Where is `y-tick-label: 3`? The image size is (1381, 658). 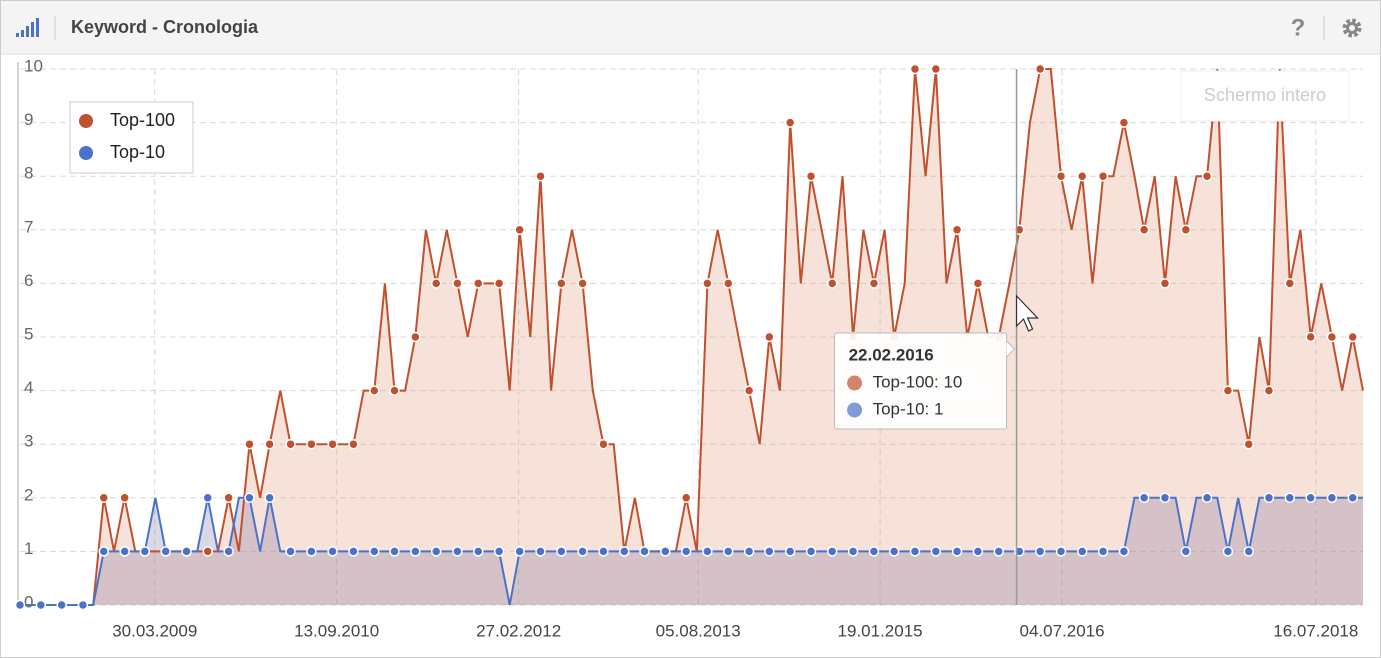
y-tick-label: 3 is located at coordinates (28, 441).